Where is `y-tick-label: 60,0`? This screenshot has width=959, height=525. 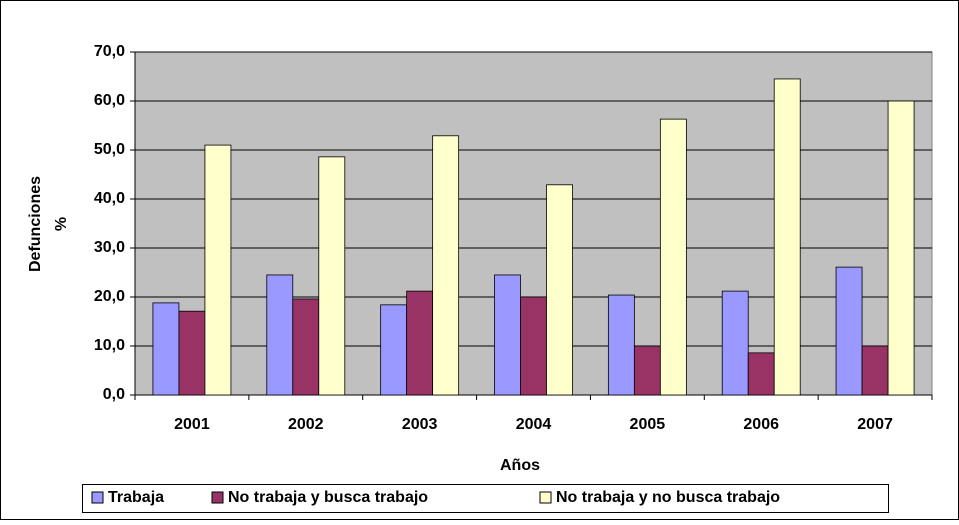 y-tick-label: 60,0 is located at coordinates (109, 100).